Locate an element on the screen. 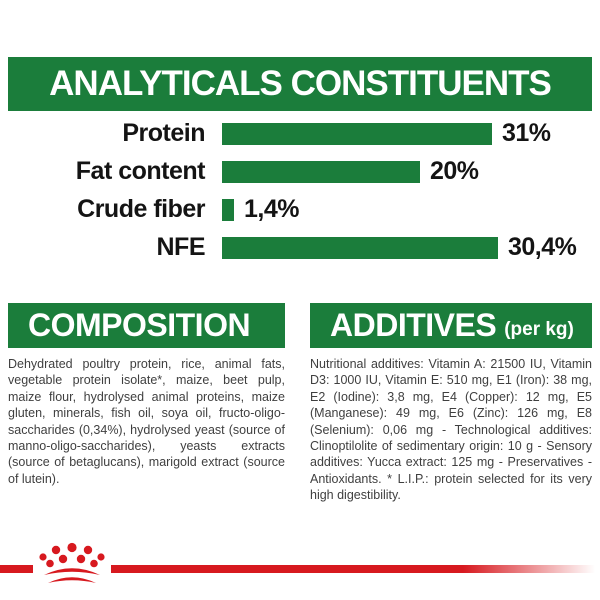  red-divider-line-left is located at coordinates (16, 569).